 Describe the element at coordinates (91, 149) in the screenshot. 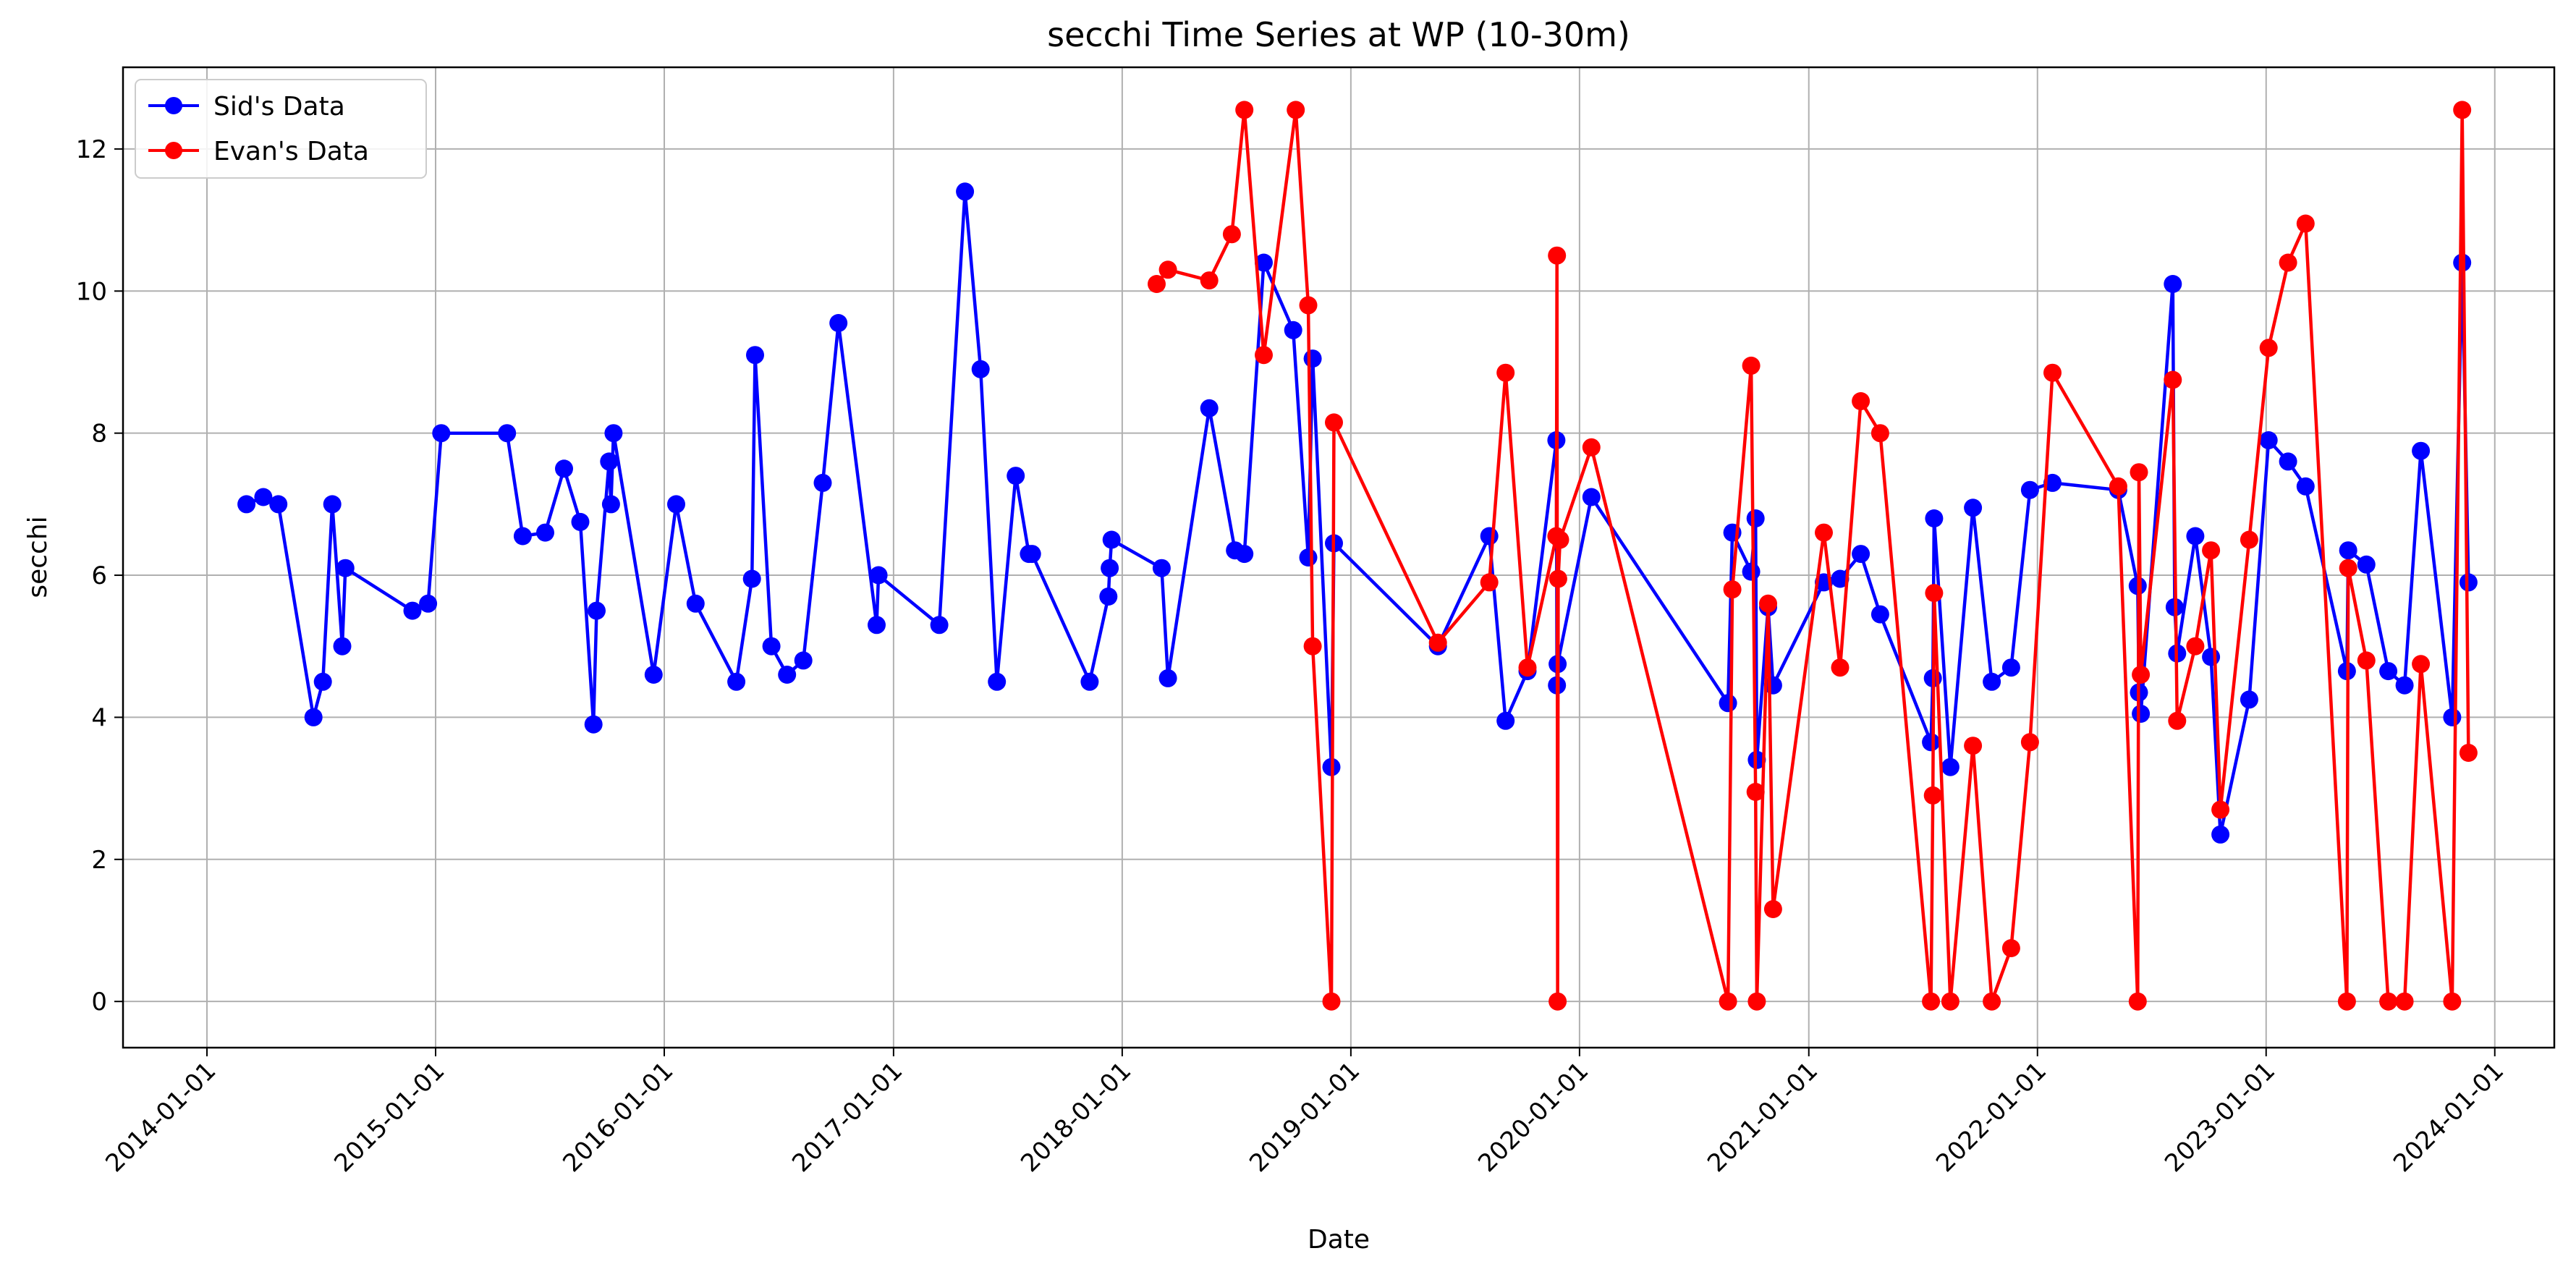

I see `y-tick-label: 12` at that location.